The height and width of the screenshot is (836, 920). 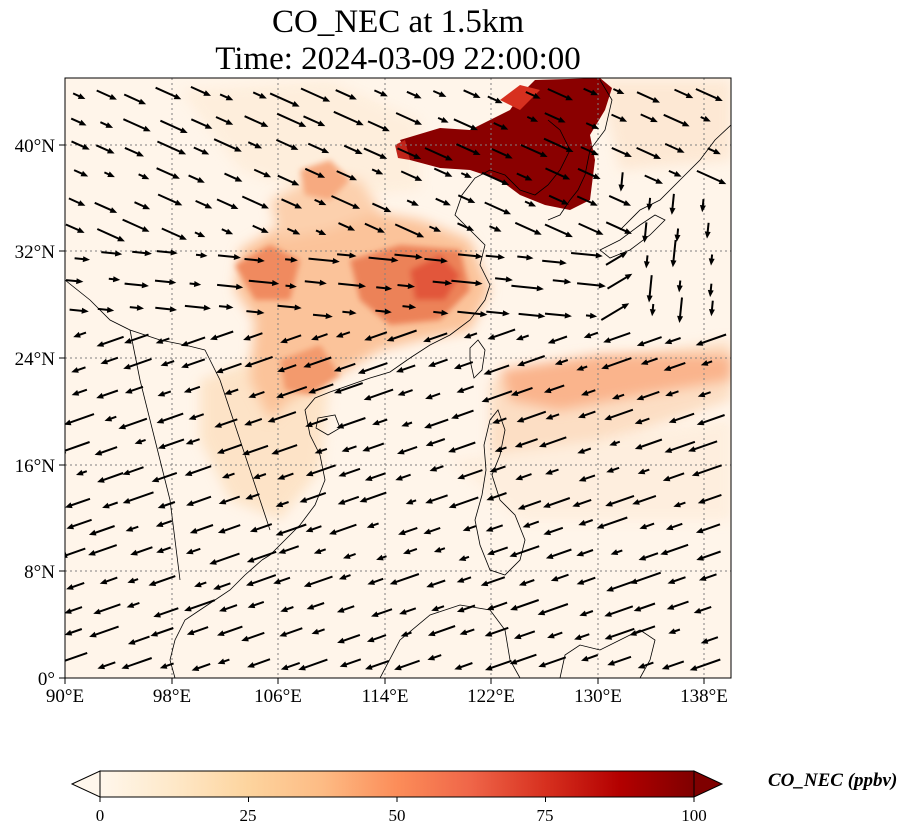 What do you see at coordinates (435, 277) in the screenshot?
I see `field-hotspot` at bounding box center [435, 277].